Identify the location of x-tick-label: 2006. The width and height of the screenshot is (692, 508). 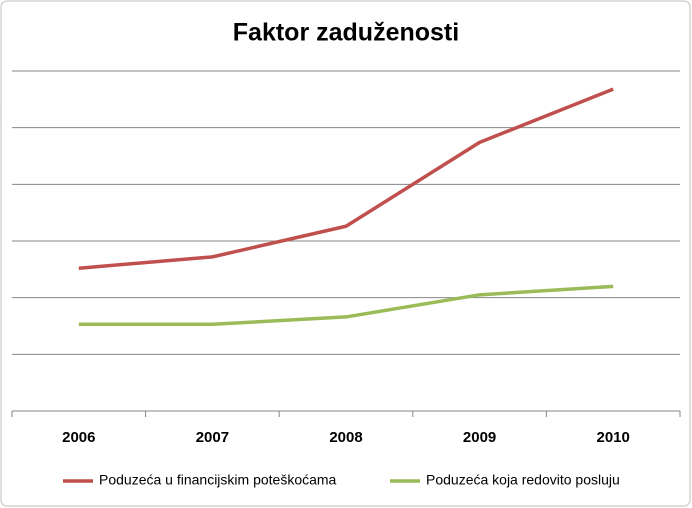
(78, 437).